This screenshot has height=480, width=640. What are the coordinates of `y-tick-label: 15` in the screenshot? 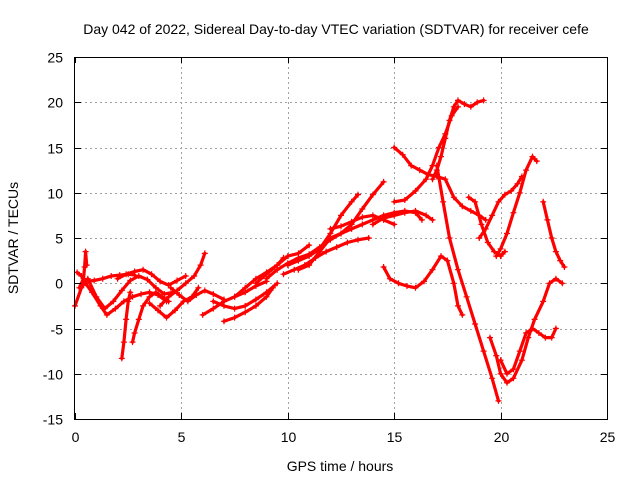 It's located at (55, 149).